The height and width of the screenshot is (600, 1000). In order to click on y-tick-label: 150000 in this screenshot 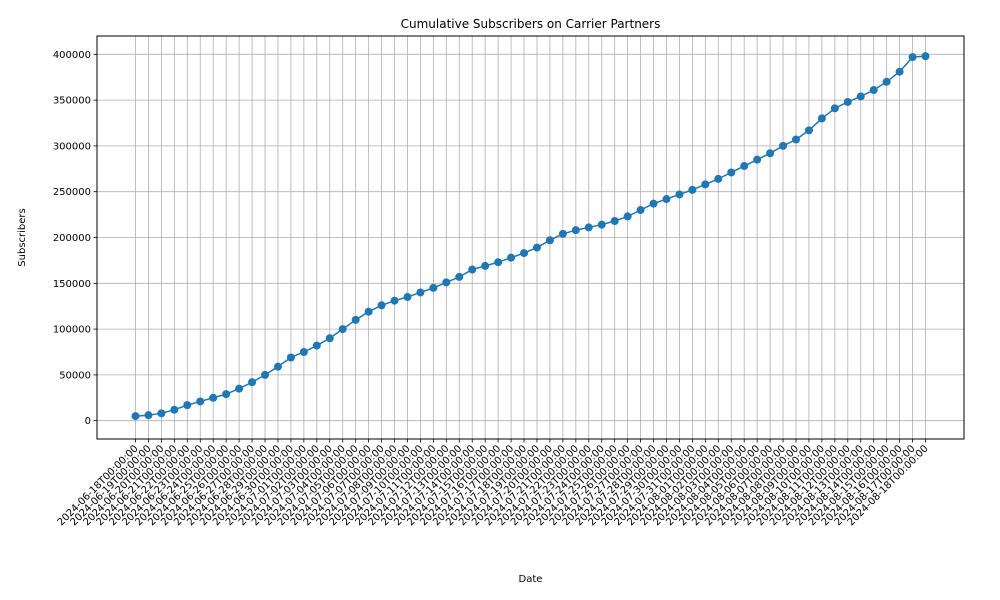, I will do `click(72, 284)`.